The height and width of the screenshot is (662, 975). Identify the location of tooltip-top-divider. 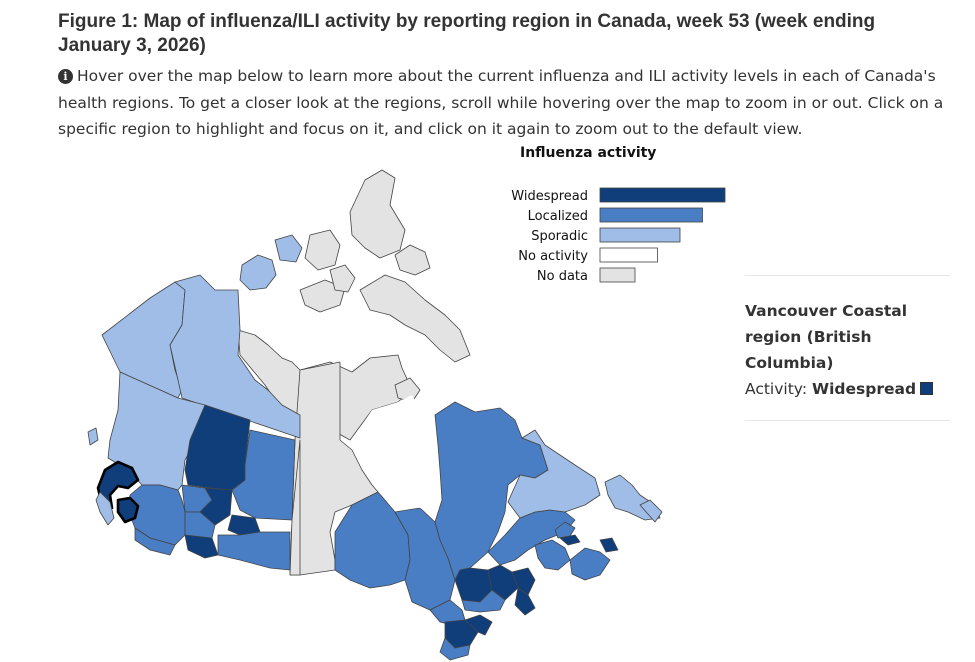
(847, 275).